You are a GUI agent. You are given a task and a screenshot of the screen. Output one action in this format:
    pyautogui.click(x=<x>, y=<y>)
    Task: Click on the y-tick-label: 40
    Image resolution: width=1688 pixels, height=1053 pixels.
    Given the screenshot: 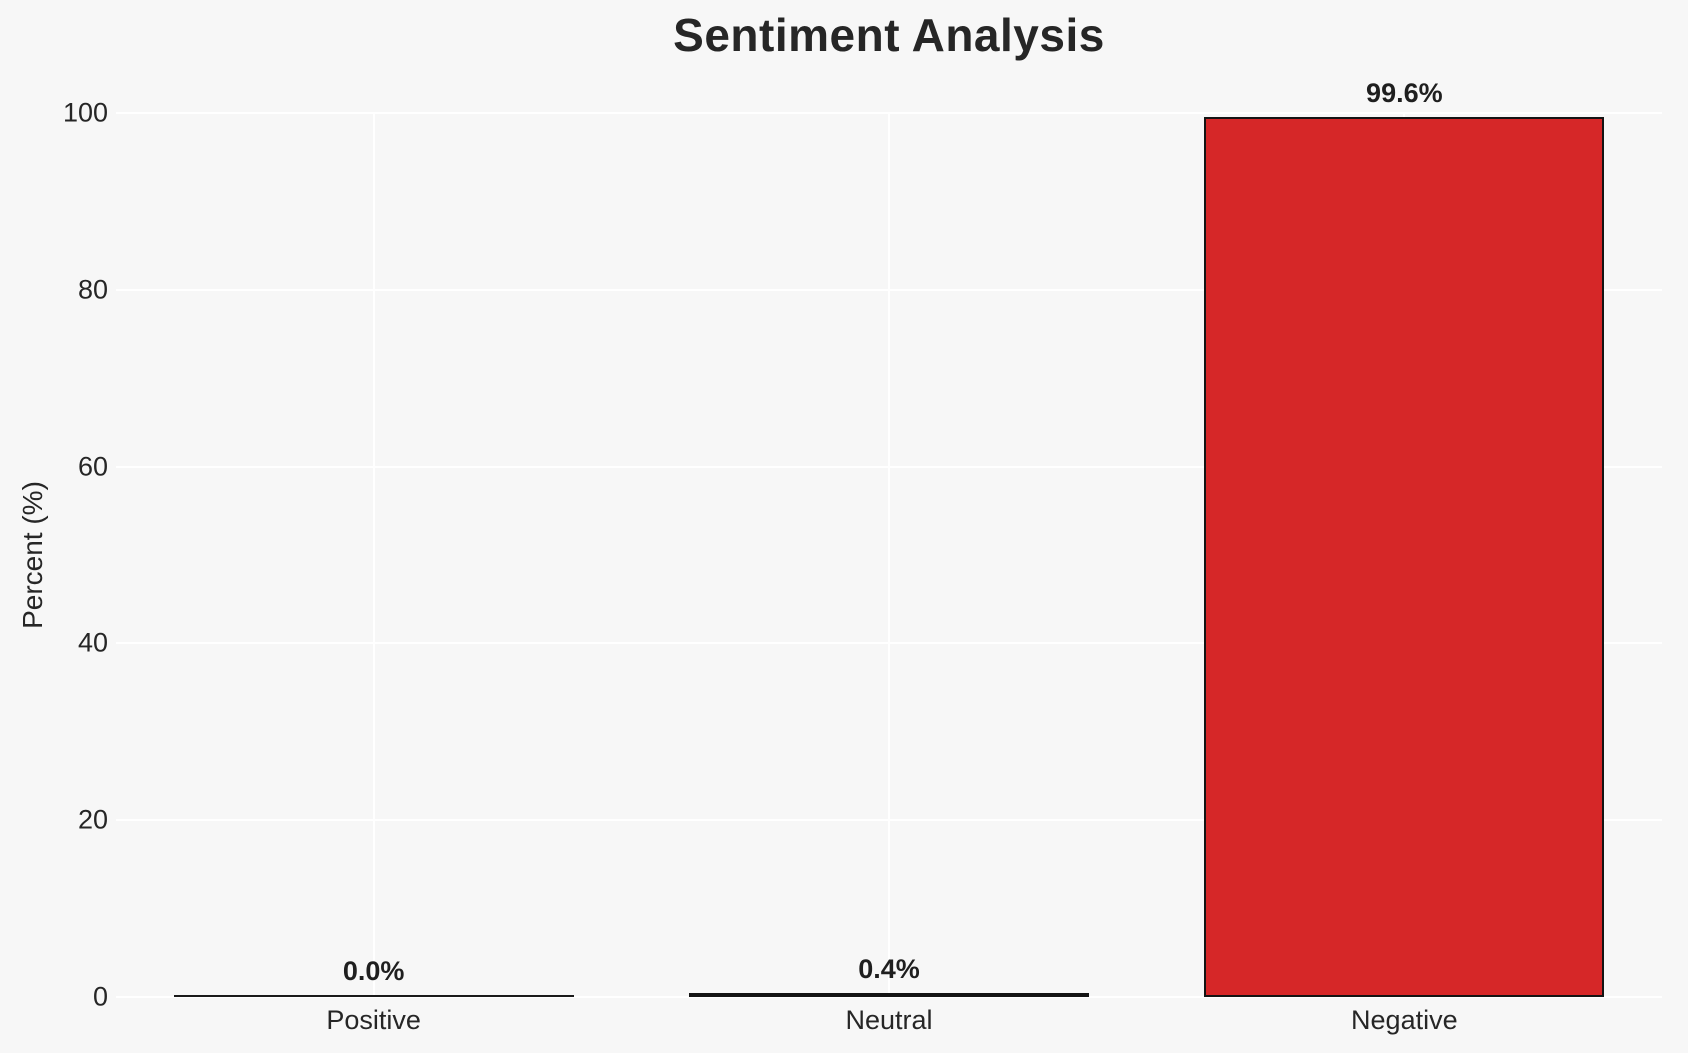 What is the action you would take?
    pyautogui.click(x=92, y=642)
    